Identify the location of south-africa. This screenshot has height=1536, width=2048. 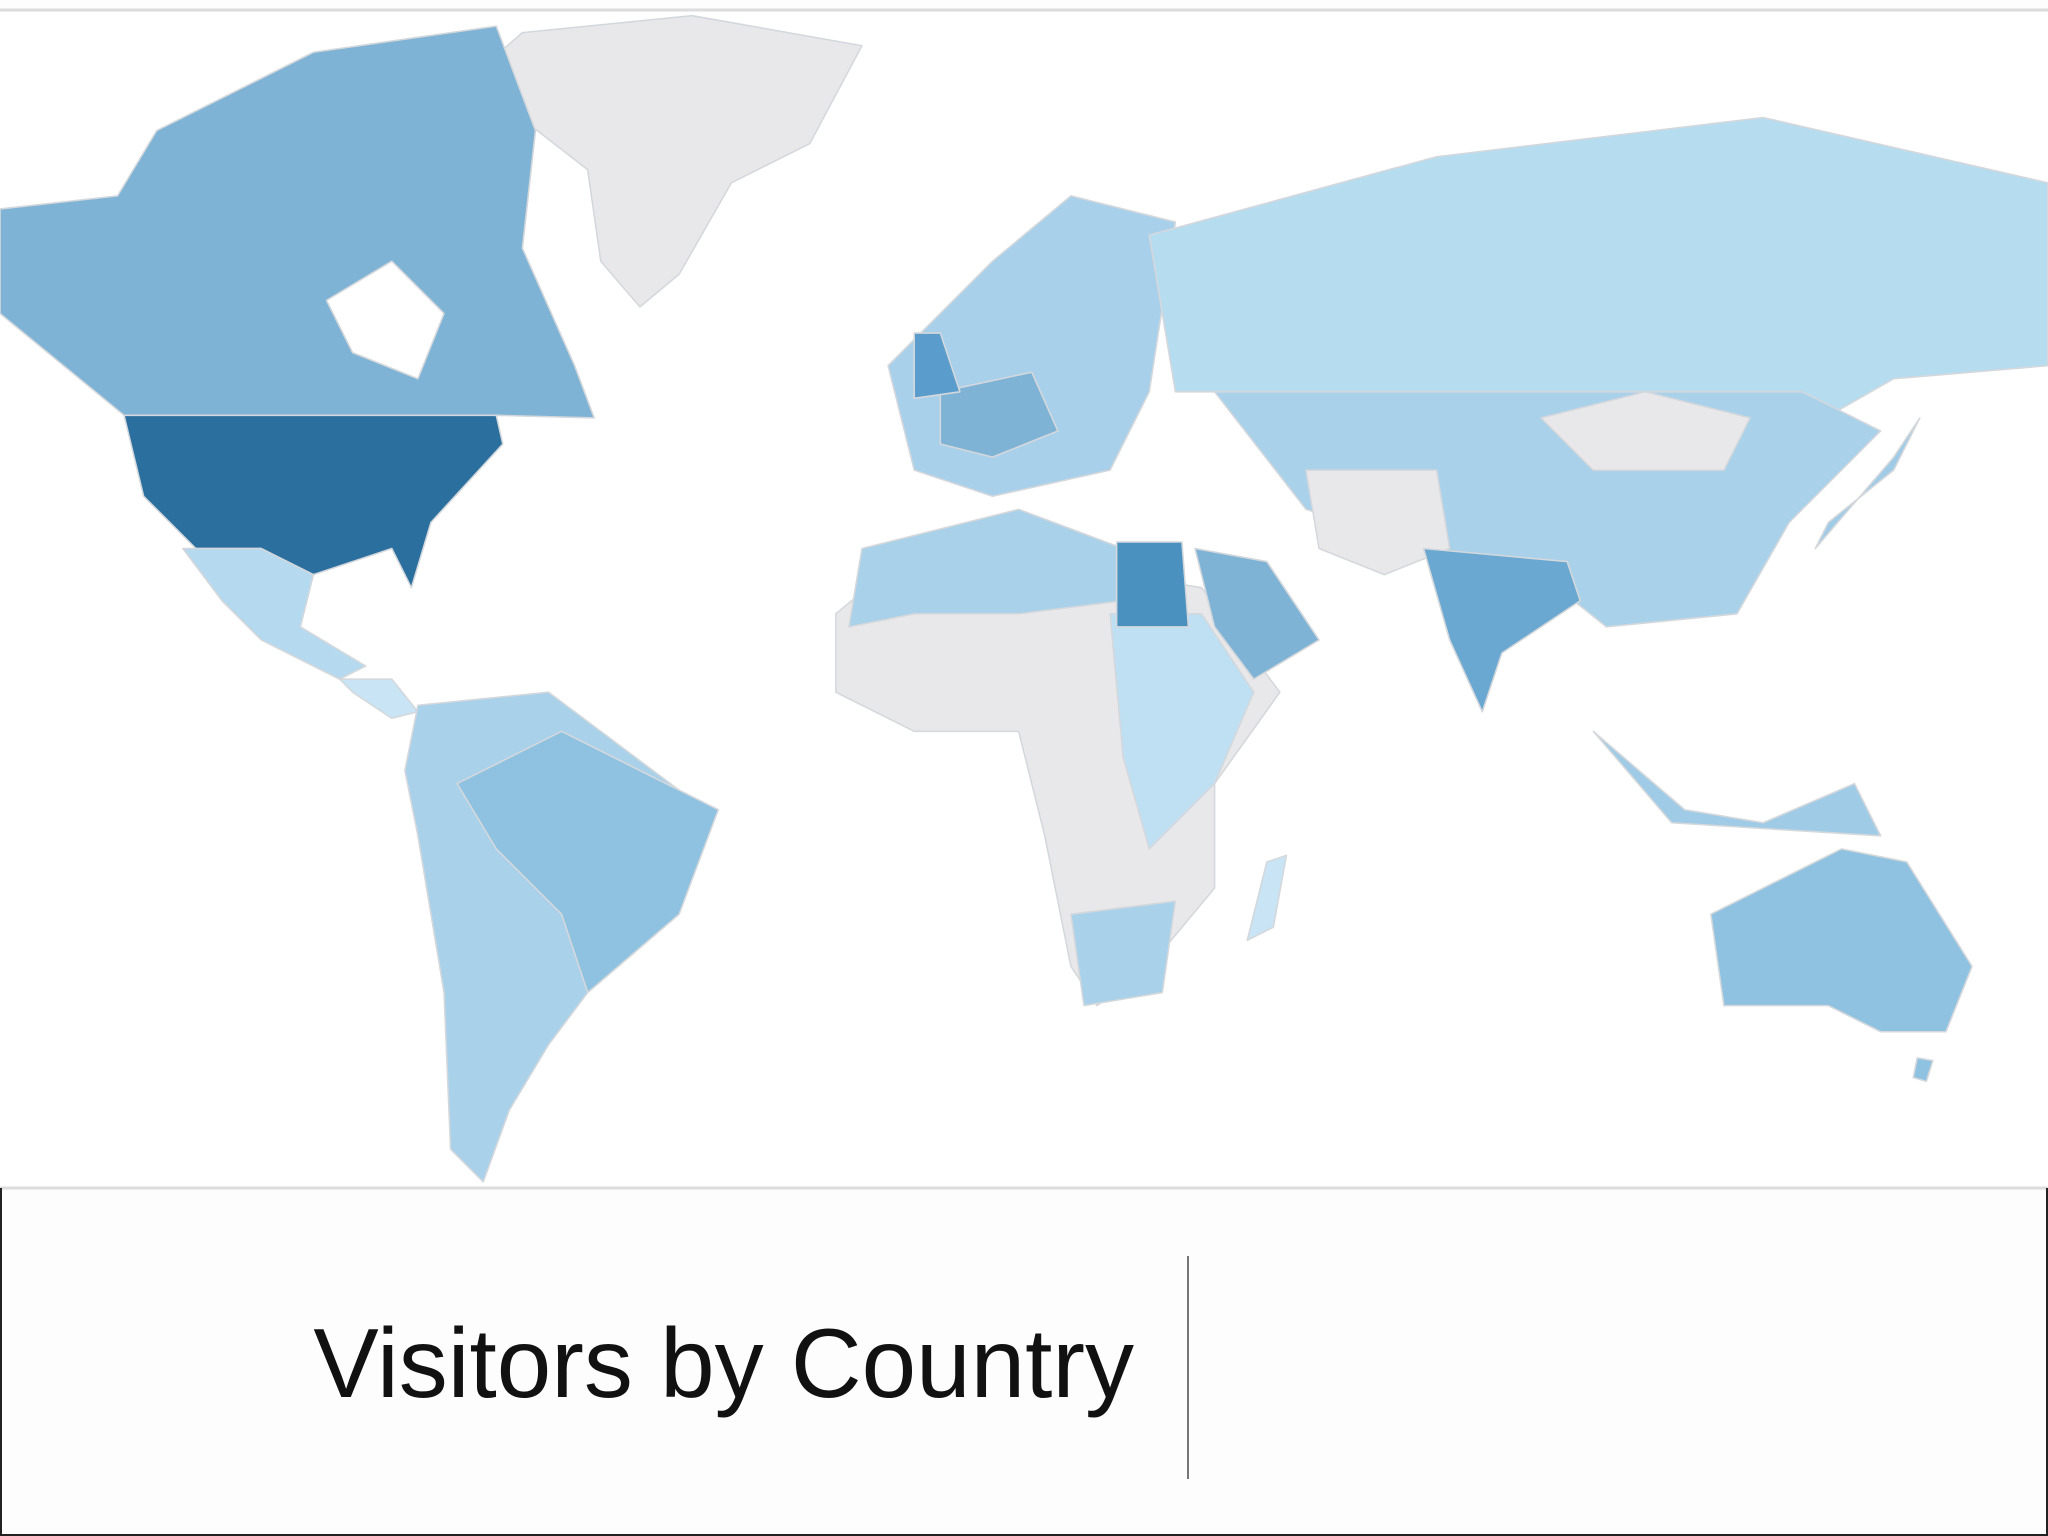
(1123, 953).